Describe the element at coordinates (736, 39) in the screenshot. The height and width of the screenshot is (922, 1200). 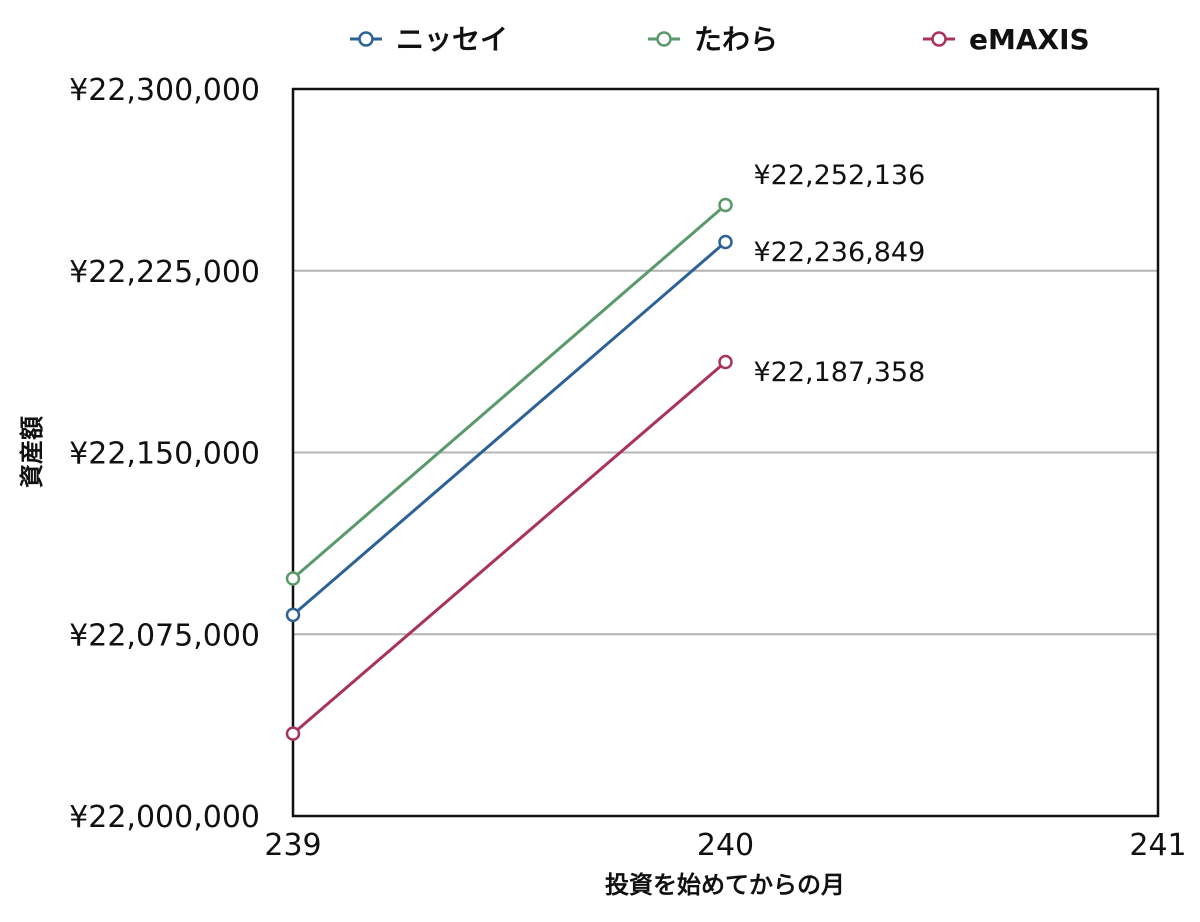
I see `legend-label: たわら` at that location.